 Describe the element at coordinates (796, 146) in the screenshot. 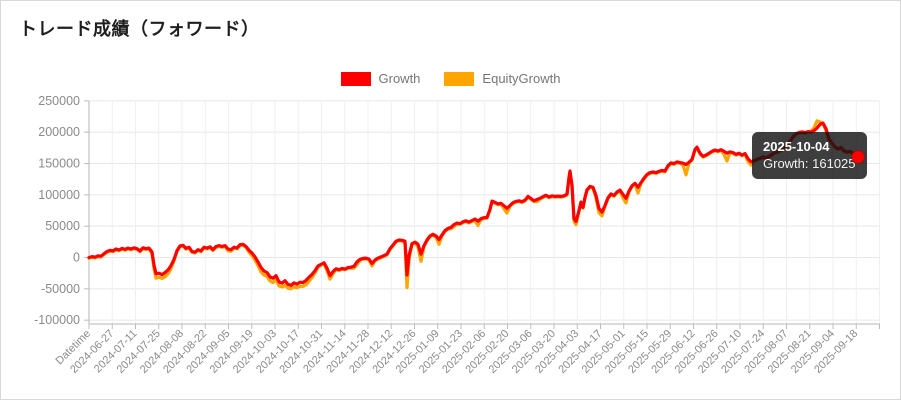

I see `tooltip-date: 2025-10-04` at that location.